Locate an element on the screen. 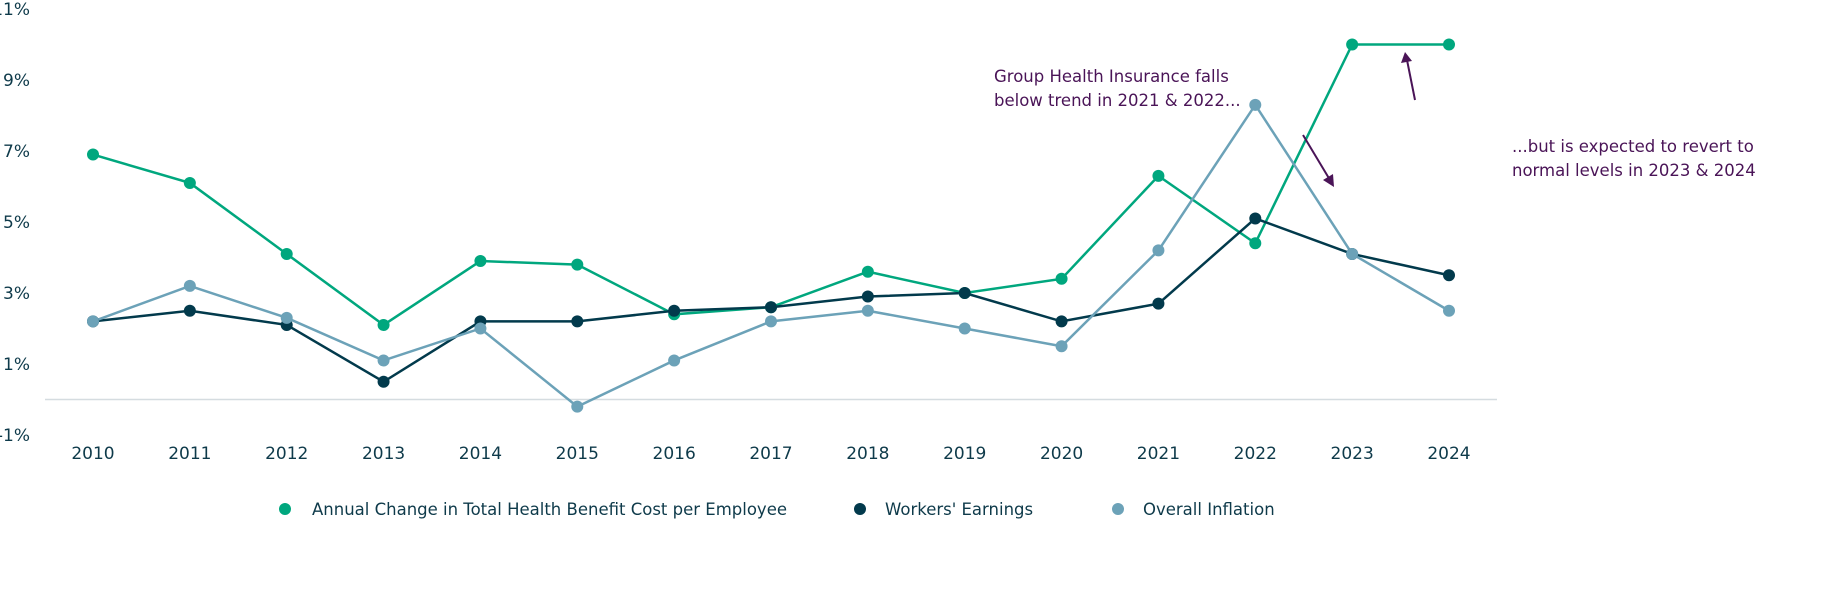 This screenshot has width=1821, height=602. y-tick-label: -1% is located at coordinates (15, 436).